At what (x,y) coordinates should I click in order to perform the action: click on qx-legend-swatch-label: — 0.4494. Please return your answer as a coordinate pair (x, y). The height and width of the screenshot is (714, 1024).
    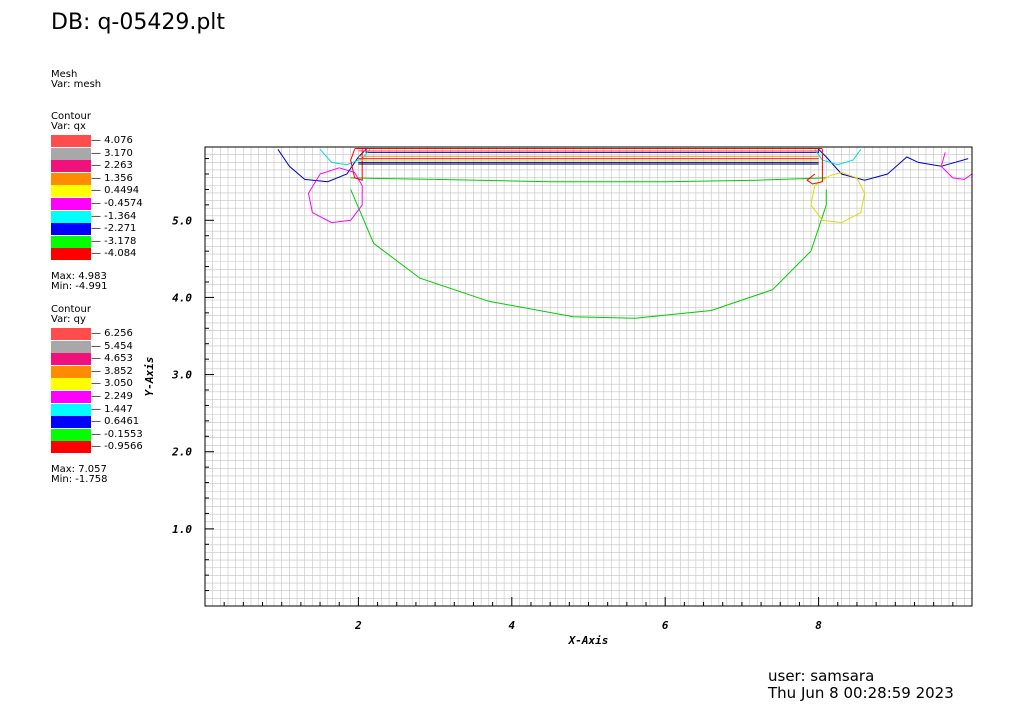
    Looking at the image, I should click on (115, 191).